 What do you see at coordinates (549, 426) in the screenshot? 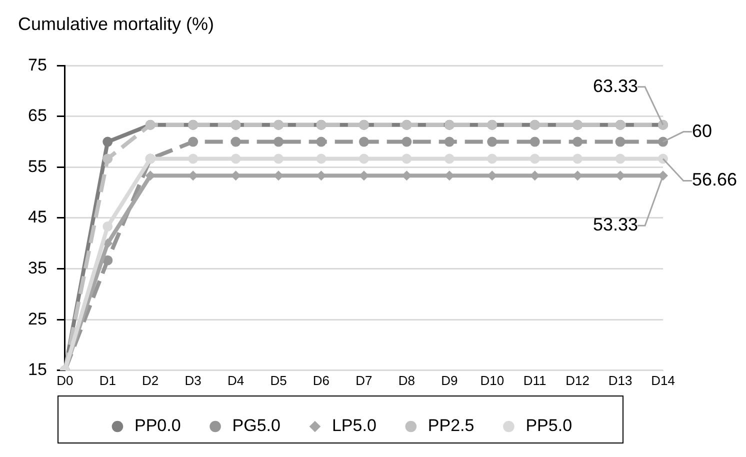
I see `legend-label: PP5.0` at bounding box center [549, 426].